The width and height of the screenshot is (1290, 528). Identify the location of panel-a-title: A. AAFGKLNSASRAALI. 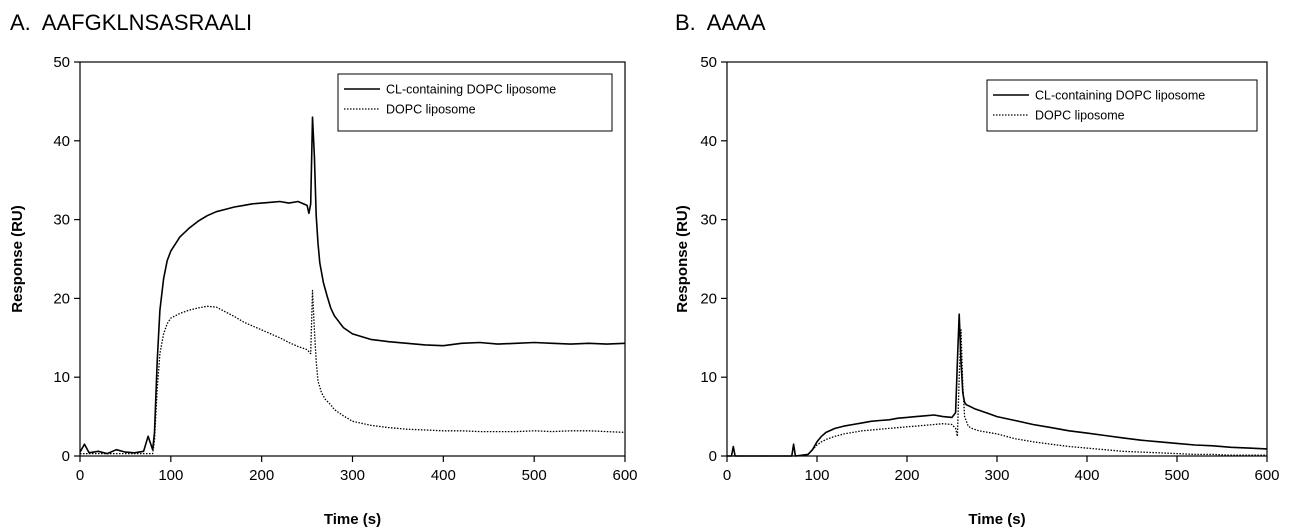
(131, 22).